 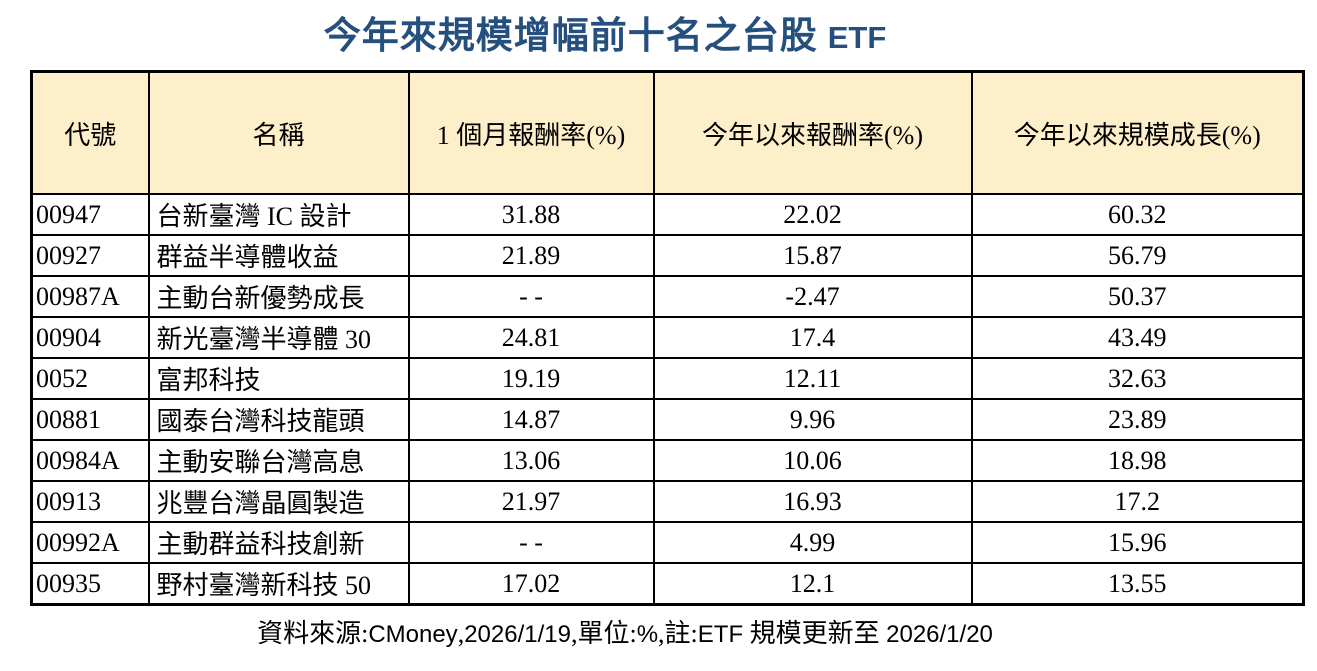 I want to click on etf-name-cell: 台新臺灣 IC 設計, so click(x=278, y=214).